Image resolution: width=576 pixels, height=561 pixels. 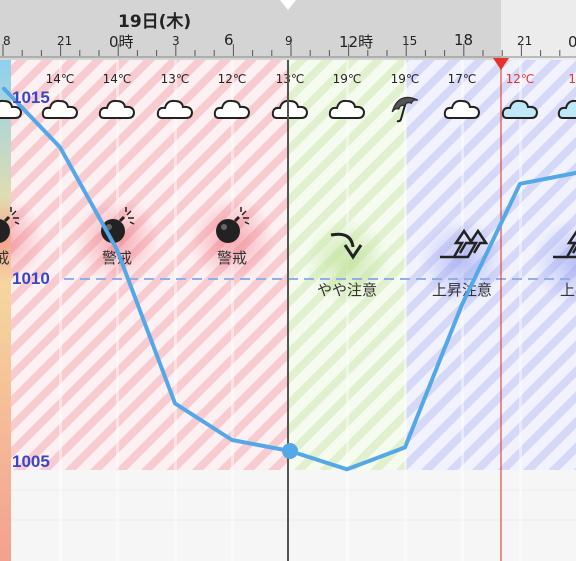 I want to click on pressure-label-1015: 1015, so click(x=31, y=97).